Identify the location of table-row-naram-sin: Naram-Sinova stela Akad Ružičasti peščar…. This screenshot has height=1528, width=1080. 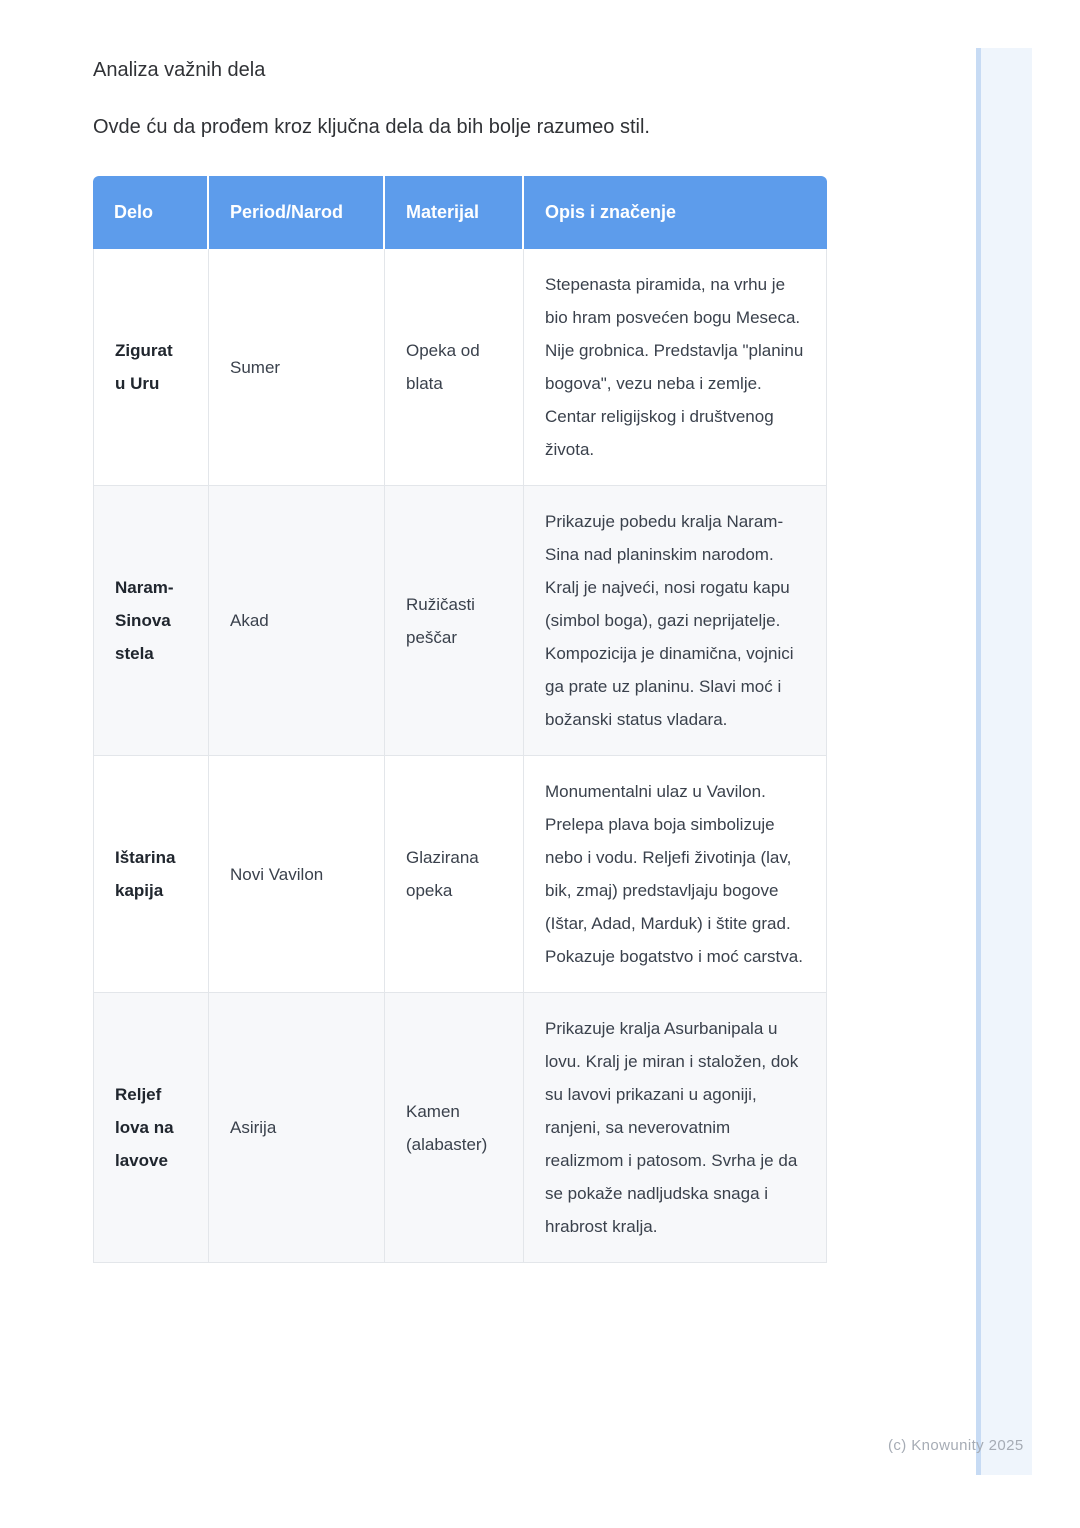
(460, 621).